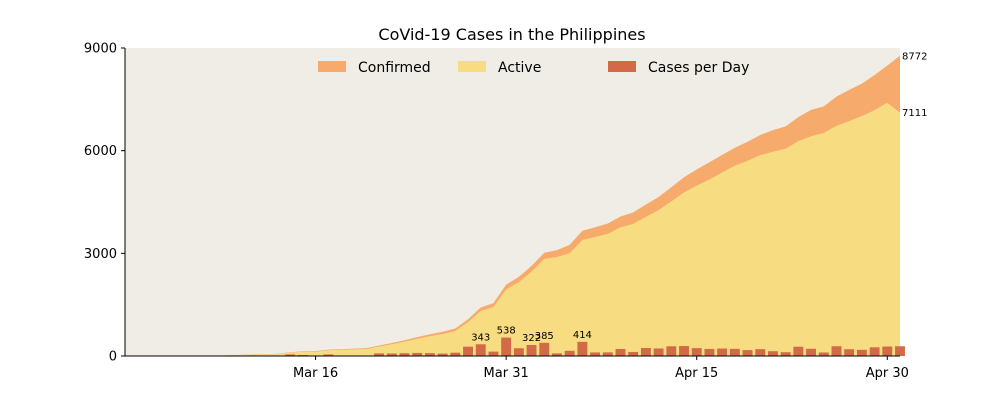 Image resolution: width=1000 pixels, height=400 pixels. Describe the element at coordinates (544, 336) in the screenshot. I see `bar-data-label: 385` at that location.